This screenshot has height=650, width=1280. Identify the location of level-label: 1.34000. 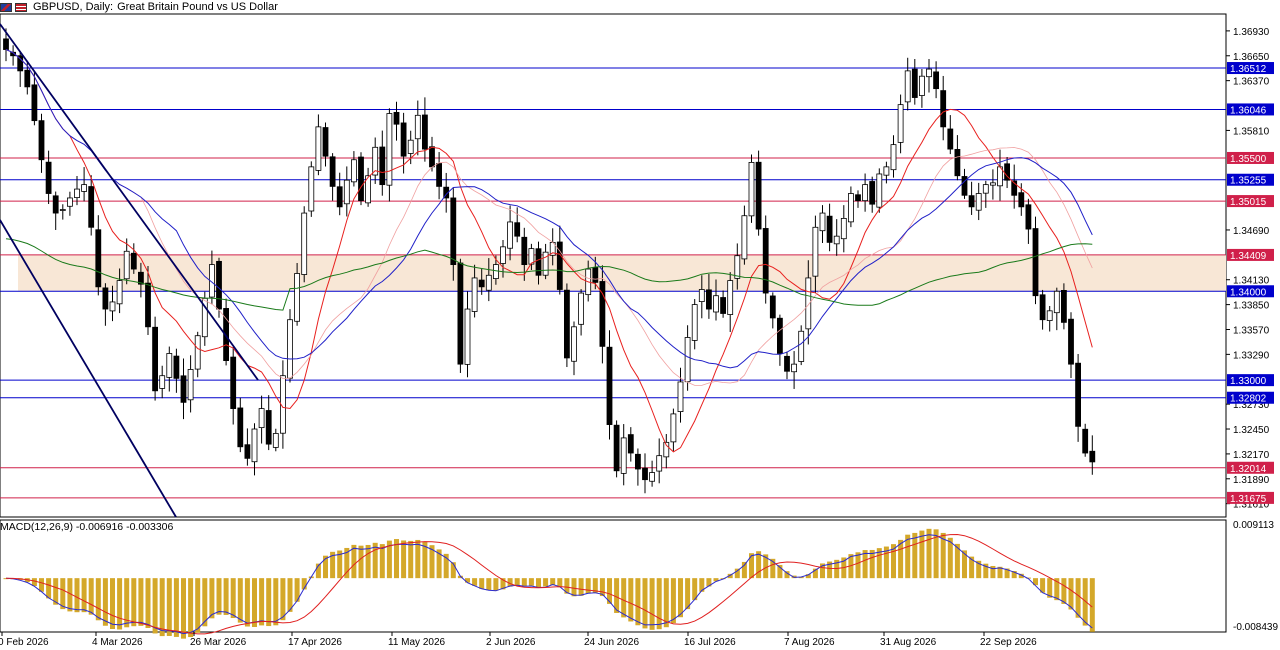
(1248, 292).